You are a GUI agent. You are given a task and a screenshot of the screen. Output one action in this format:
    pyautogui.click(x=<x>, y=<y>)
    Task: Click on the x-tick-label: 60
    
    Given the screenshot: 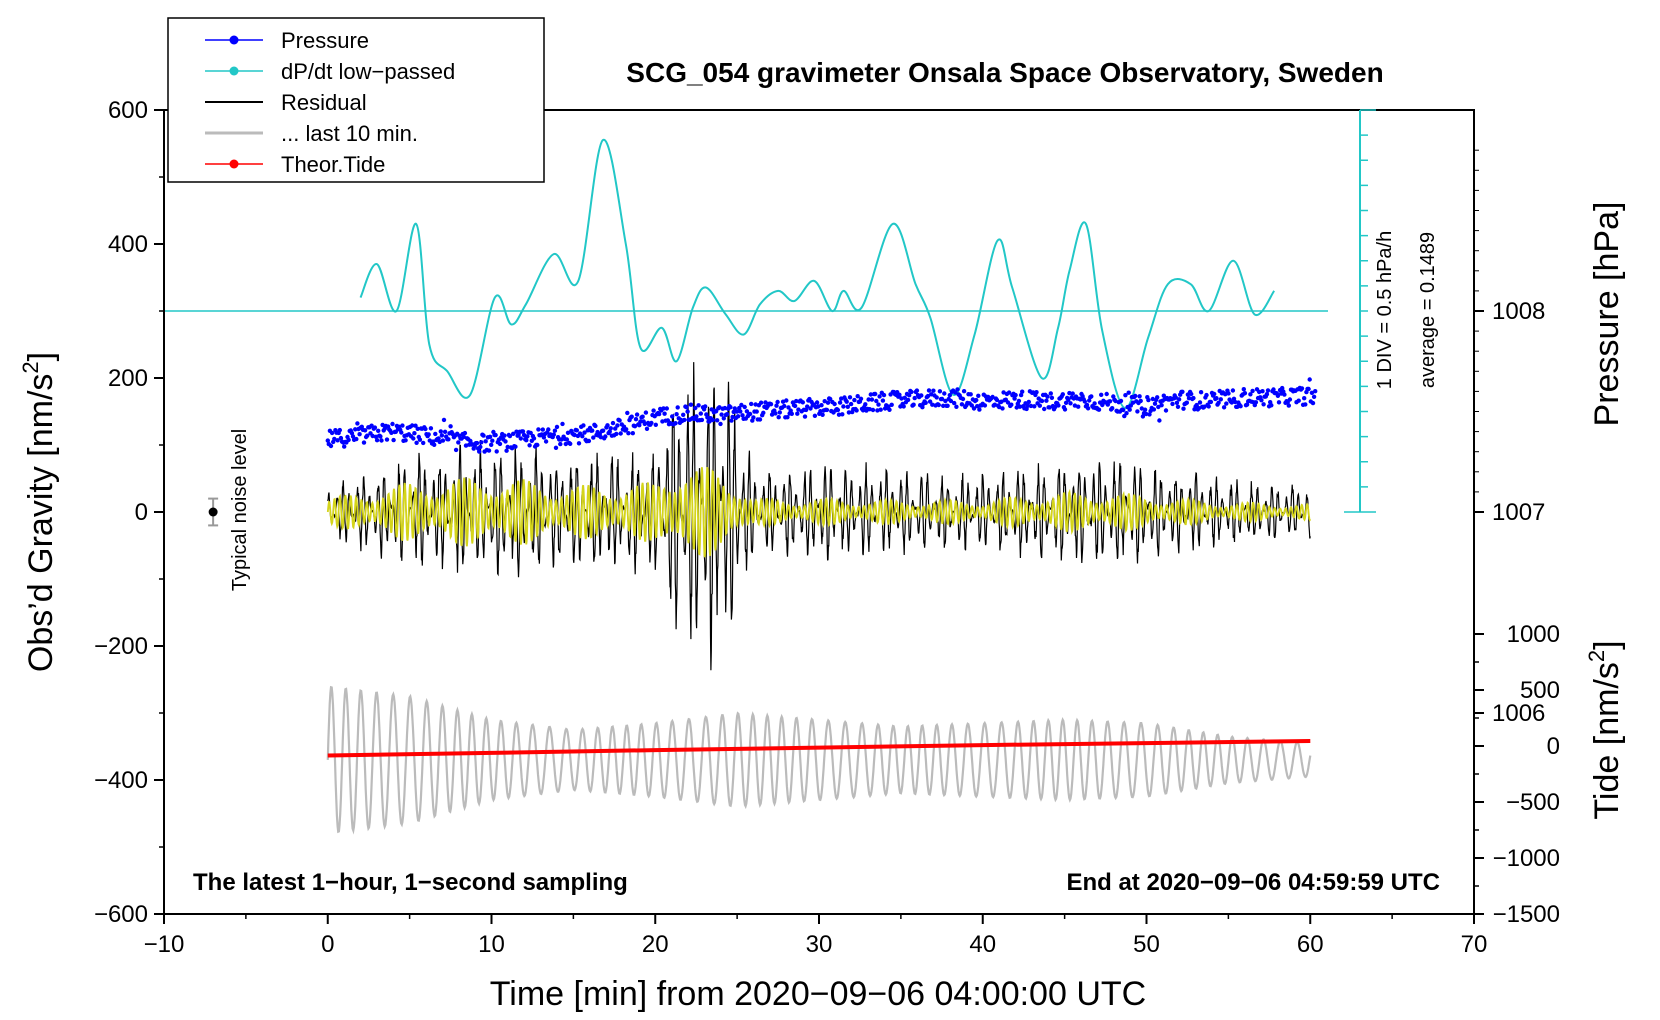 What is the action you would take?
    pyautogui.click(x=1310, y=944)
    